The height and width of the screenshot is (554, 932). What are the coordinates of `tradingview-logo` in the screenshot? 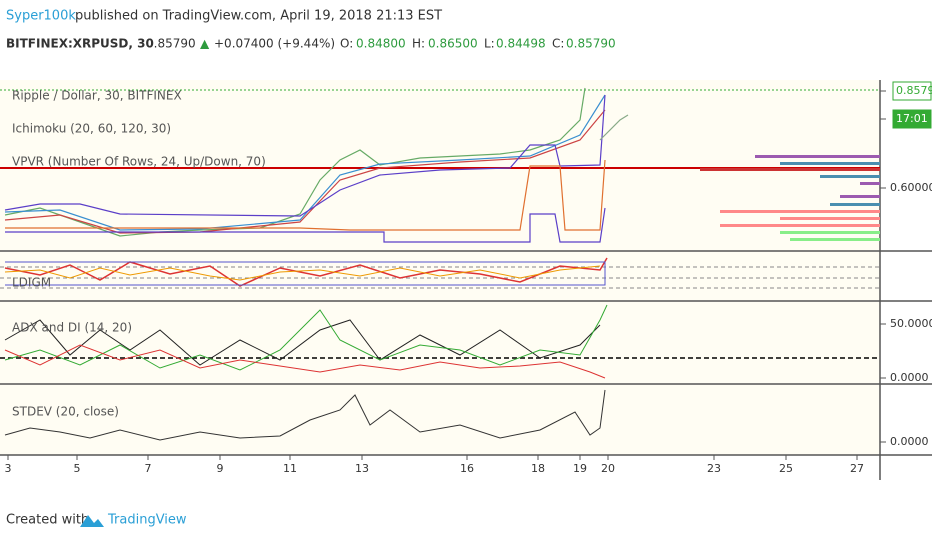 It's located at (92, 521).